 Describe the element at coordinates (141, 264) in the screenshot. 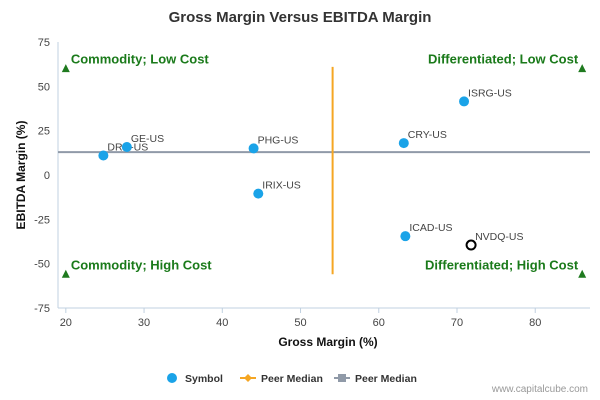

I see `quadrant-label: Commodity; High Cost` at that location.